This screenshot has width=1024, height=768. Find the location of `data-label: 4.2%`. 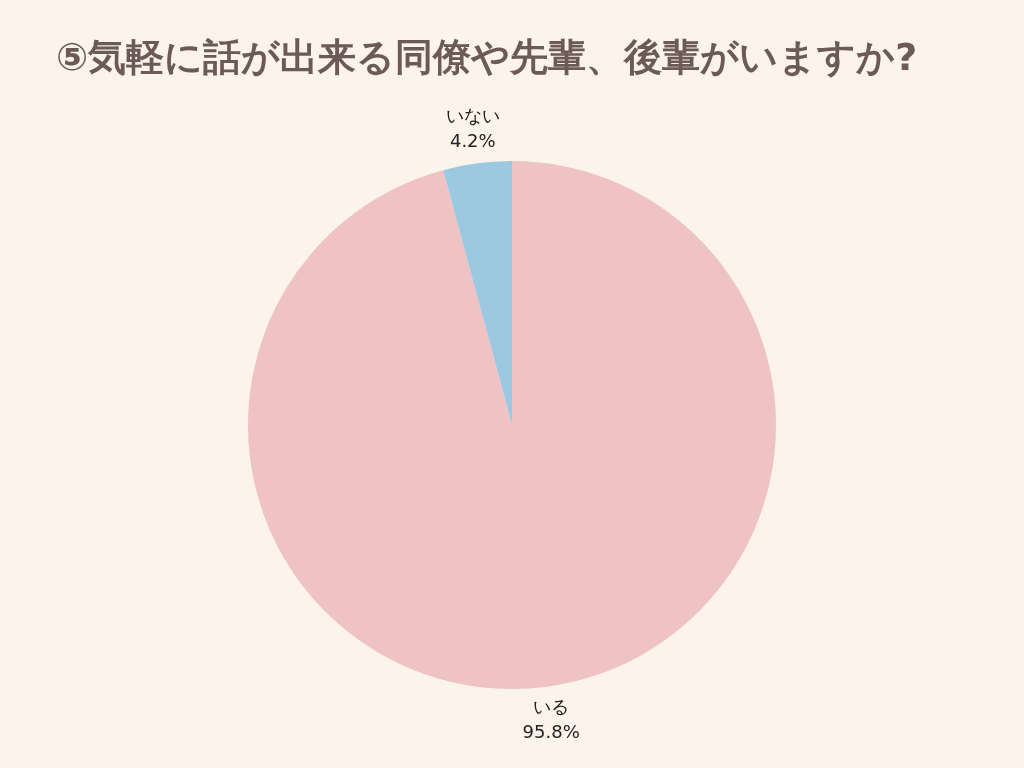

data-label: 4.2% is located at coordinates (472, 141).